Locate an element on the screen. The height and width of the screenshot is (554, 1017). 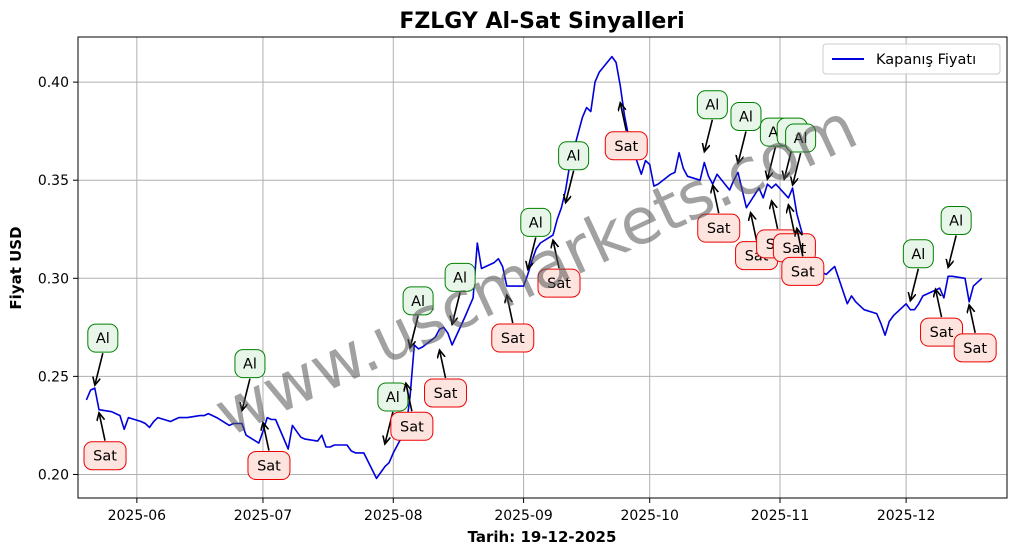
x-tick-label: 2025-11 is located at coordinates (780, 516).